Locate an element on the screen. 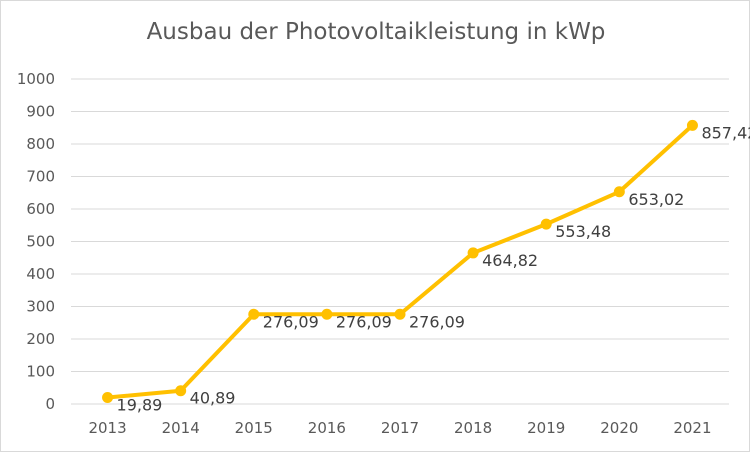  data-label: 464,82 is located at coordinates (510, 260).